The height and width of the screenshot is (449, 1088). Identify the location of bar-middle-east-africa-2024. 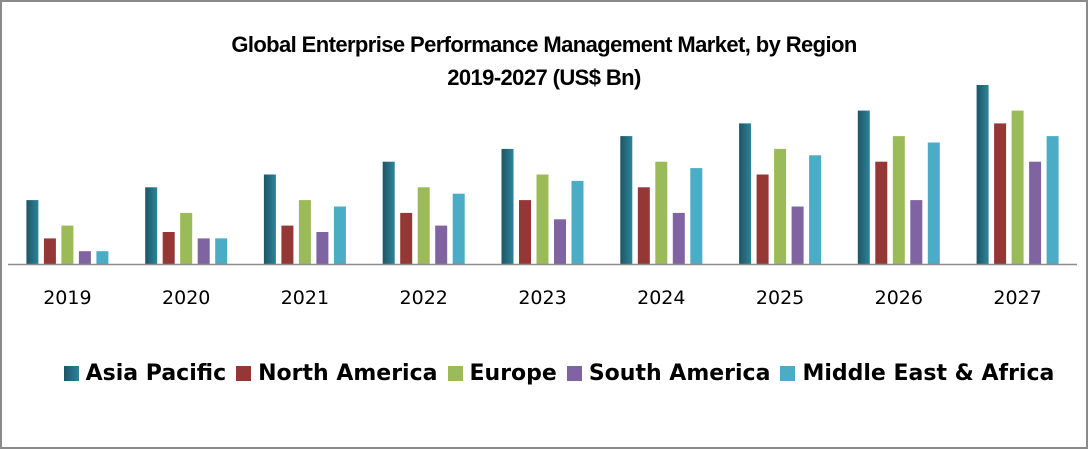
(696, 216).